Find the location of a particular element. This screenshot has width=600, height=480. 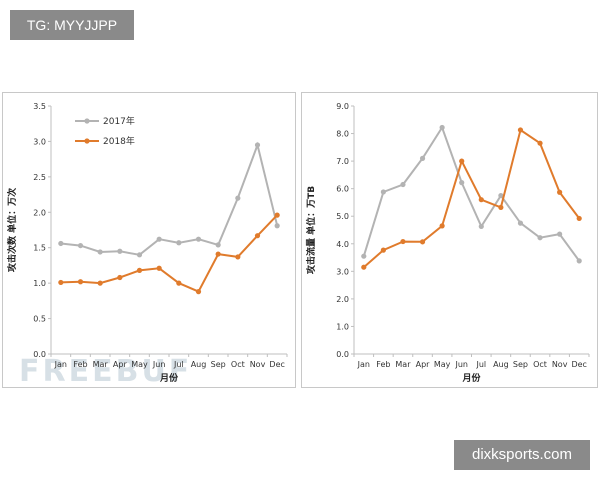

site-tag: dixksports.com is located at coordinates (522, 455).